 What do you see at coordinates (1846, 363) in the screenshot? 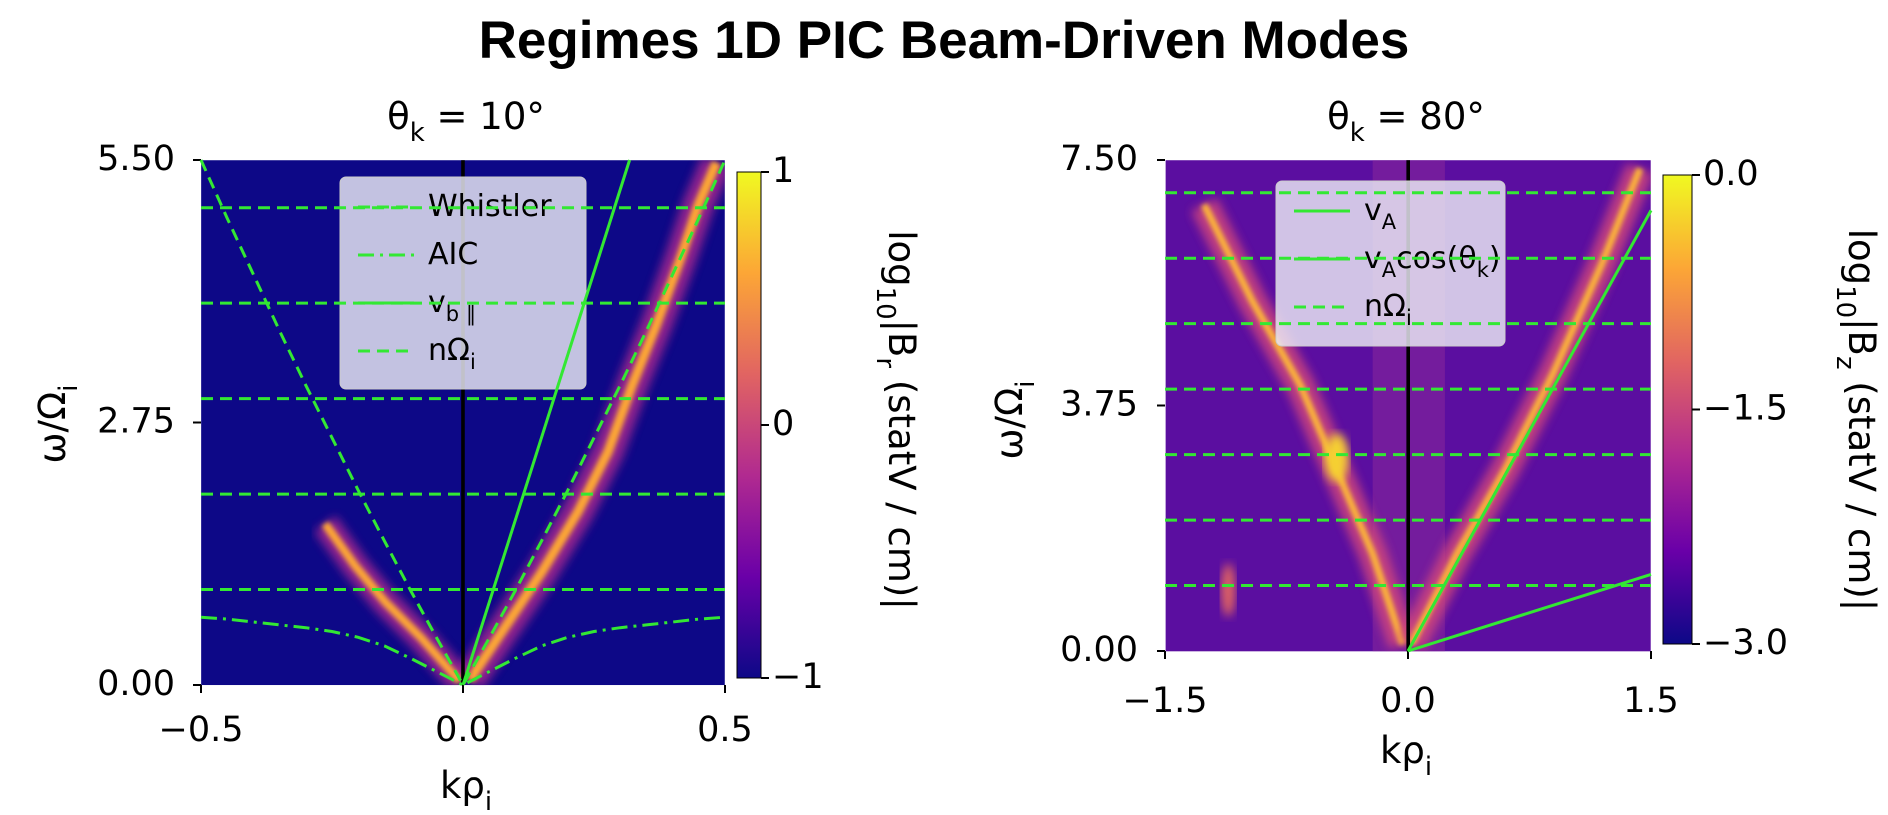
I see `colorbar-label-part: z` at bounding box center [1846, 363].